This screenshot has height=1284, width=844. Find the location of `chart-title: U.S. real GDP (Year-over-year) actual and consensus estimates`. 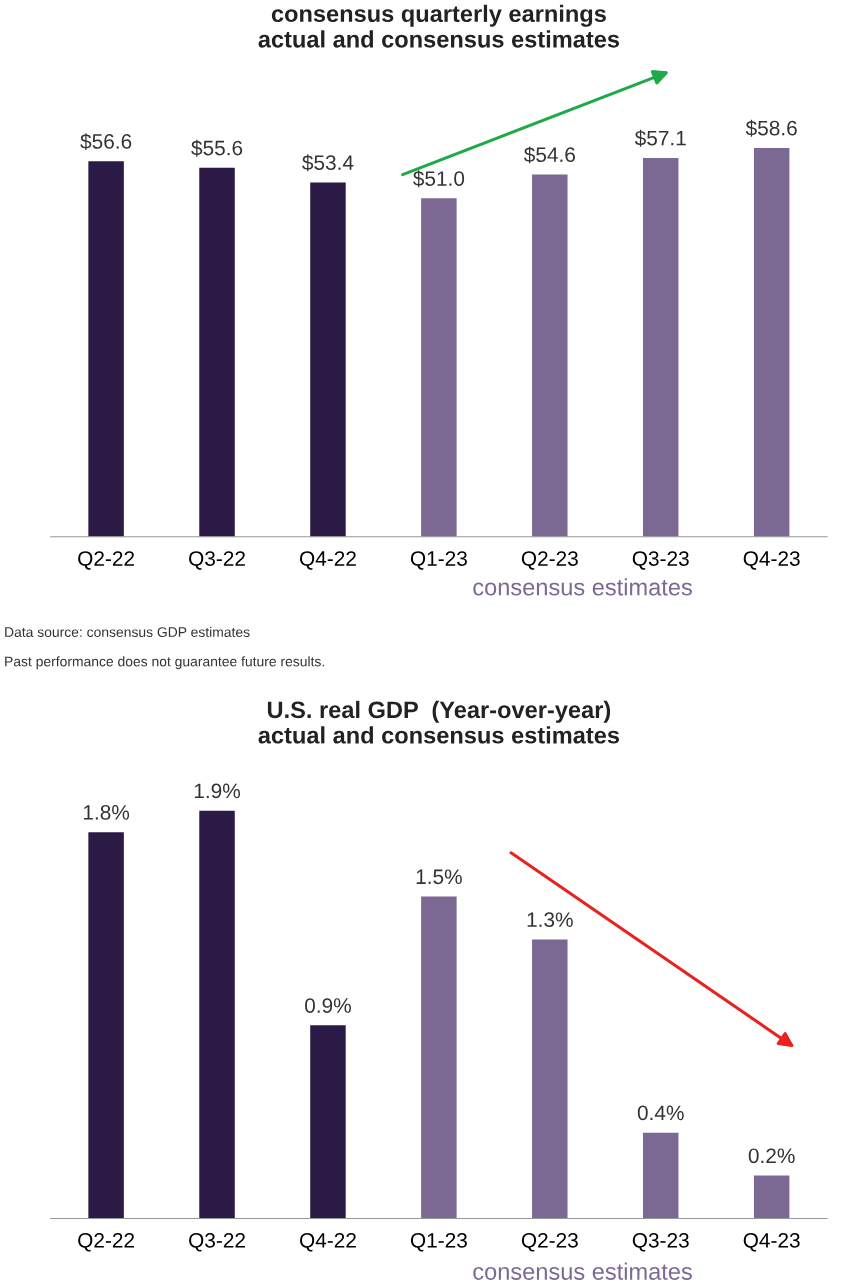

chart-title: U.S. real GDP (Year-over-year) actual and consensus estimates is located at coordinates (439, 722).